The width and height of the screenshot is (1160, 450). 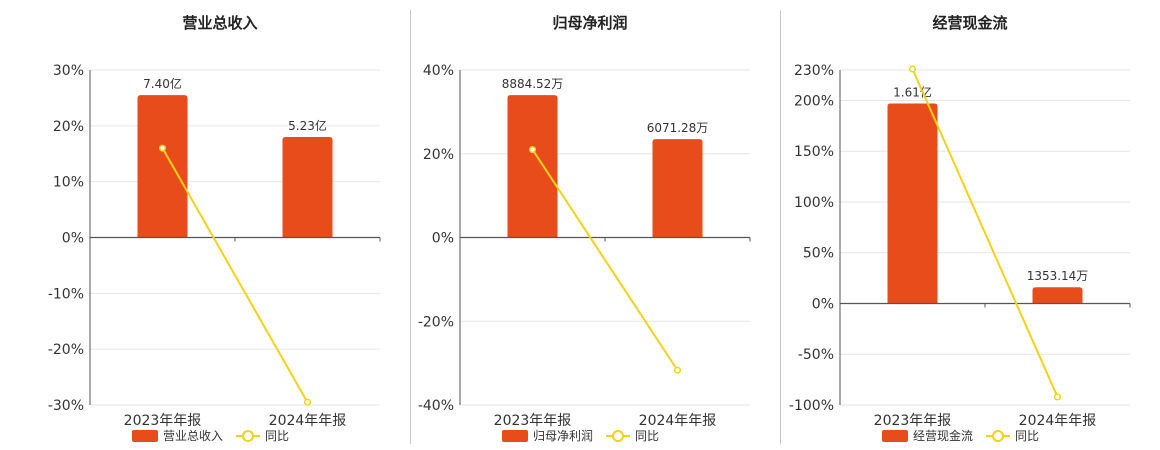 What do you see at coordinates (436, 406) in the screenshot?
I see `y-tick-label: -40%` at bounding box center [436, 406].